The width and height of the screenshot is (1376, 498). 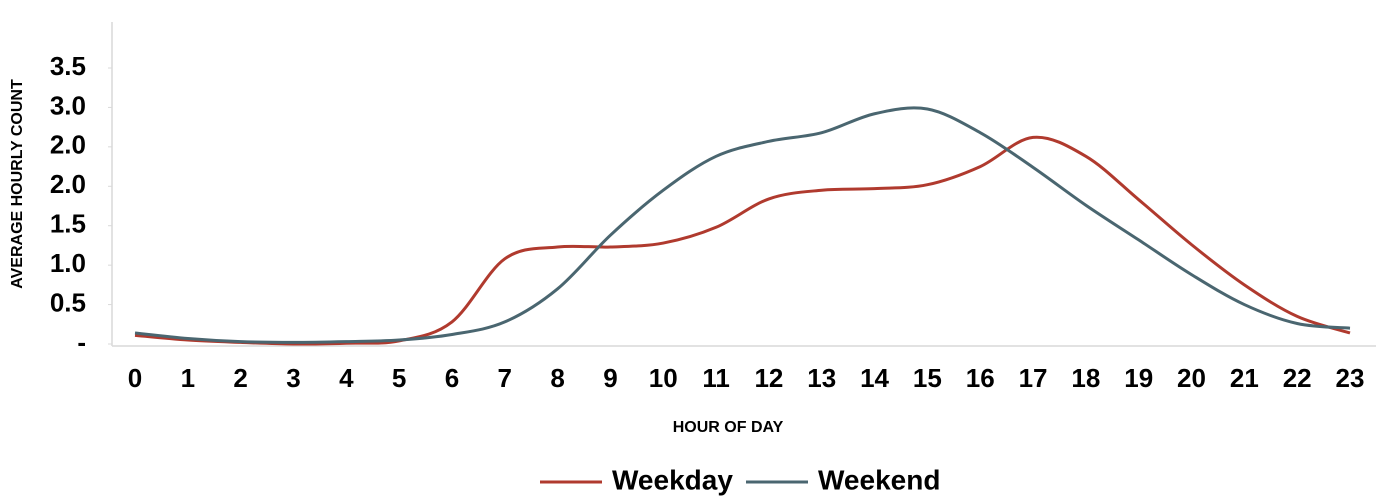 What do you see at coordinates (980, 378) in the screenshot?
I see `x-tick-label: 16` at bounding box center [980, 378].